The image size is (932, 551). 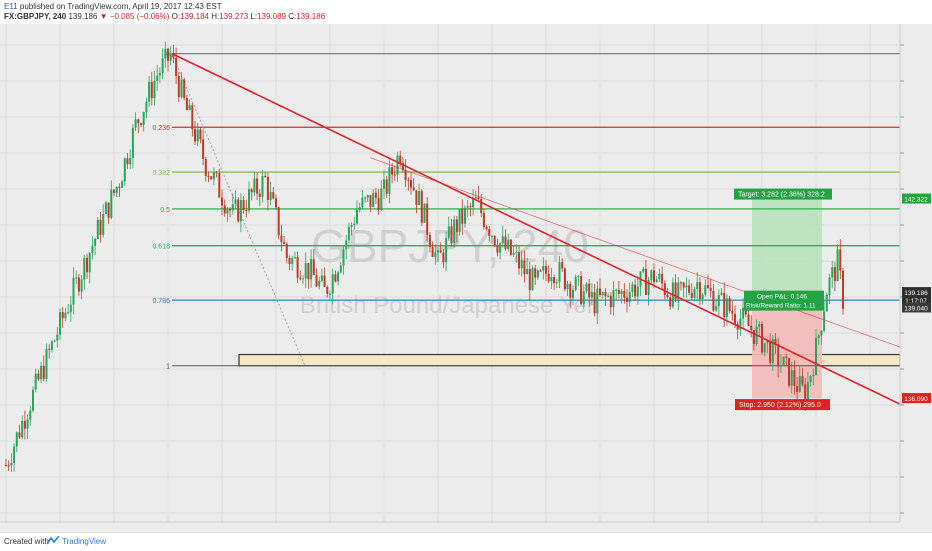 What do you see at coordinates (165, 210) in the screenshot?
I see `fib-label: 0.5` at bounding box center [165, 210].